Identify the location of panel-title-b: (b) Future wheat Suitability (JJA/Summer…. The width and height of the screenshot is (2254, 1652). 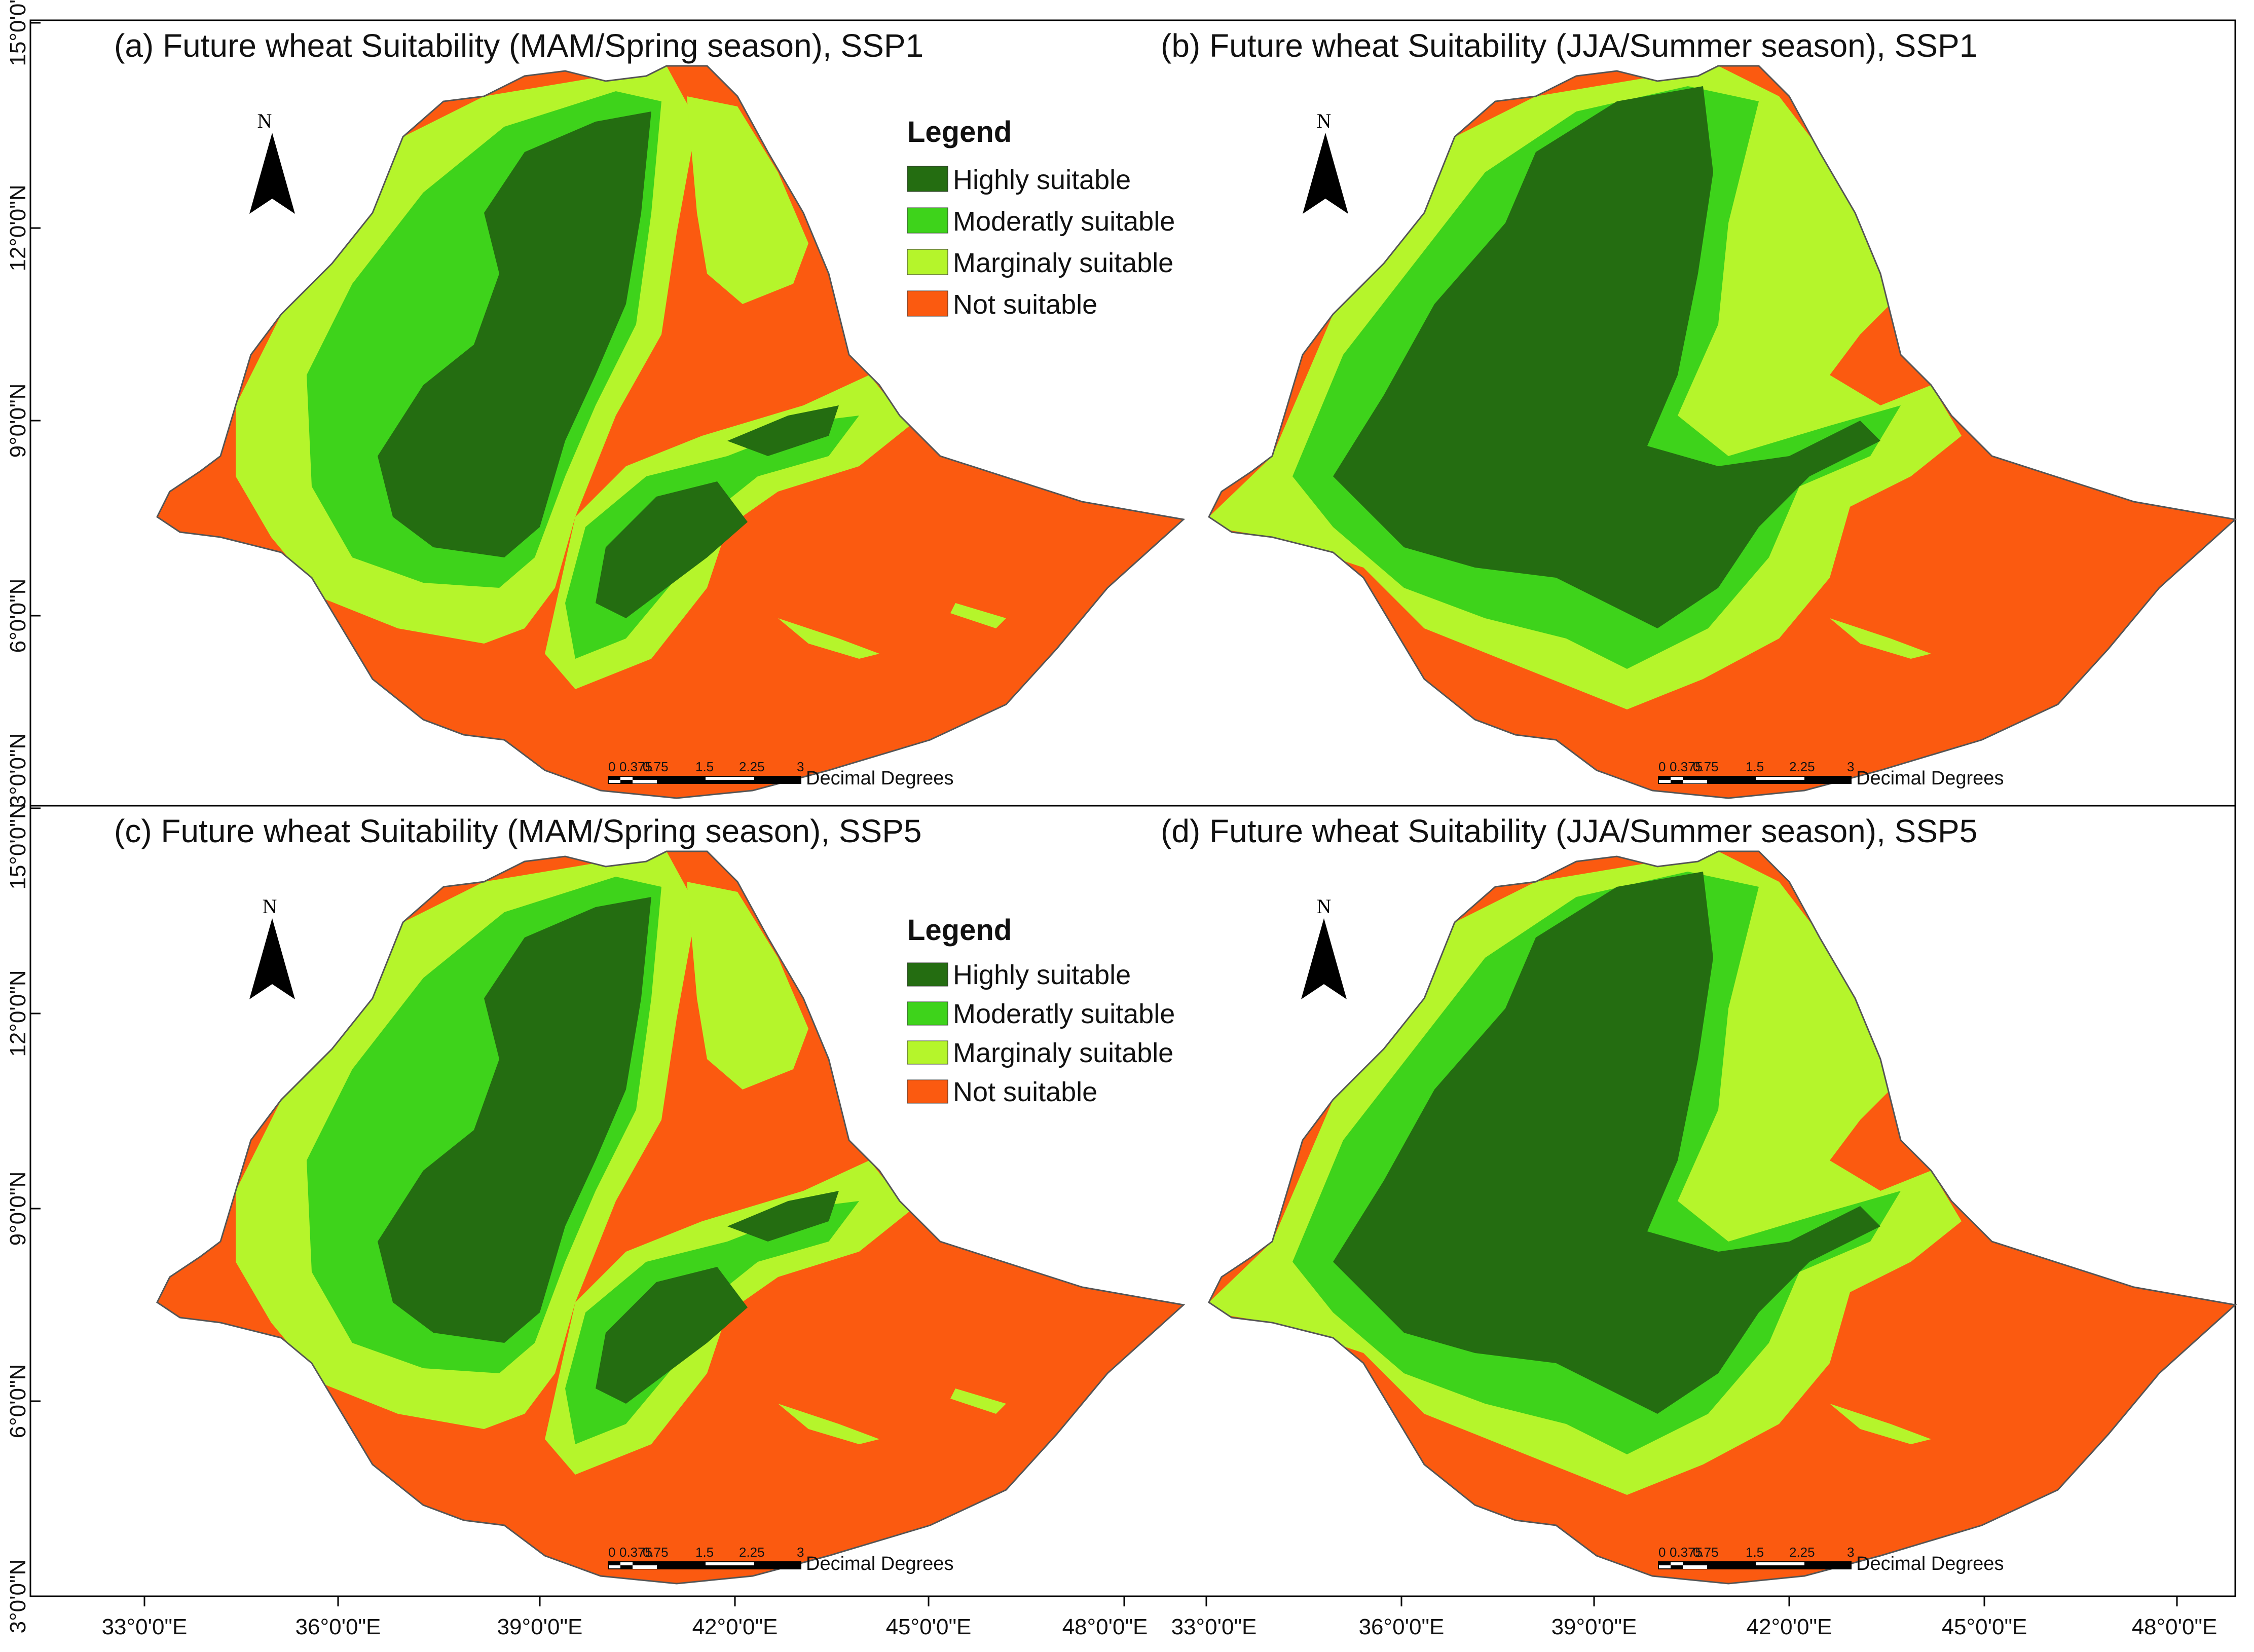
(1569, 45).